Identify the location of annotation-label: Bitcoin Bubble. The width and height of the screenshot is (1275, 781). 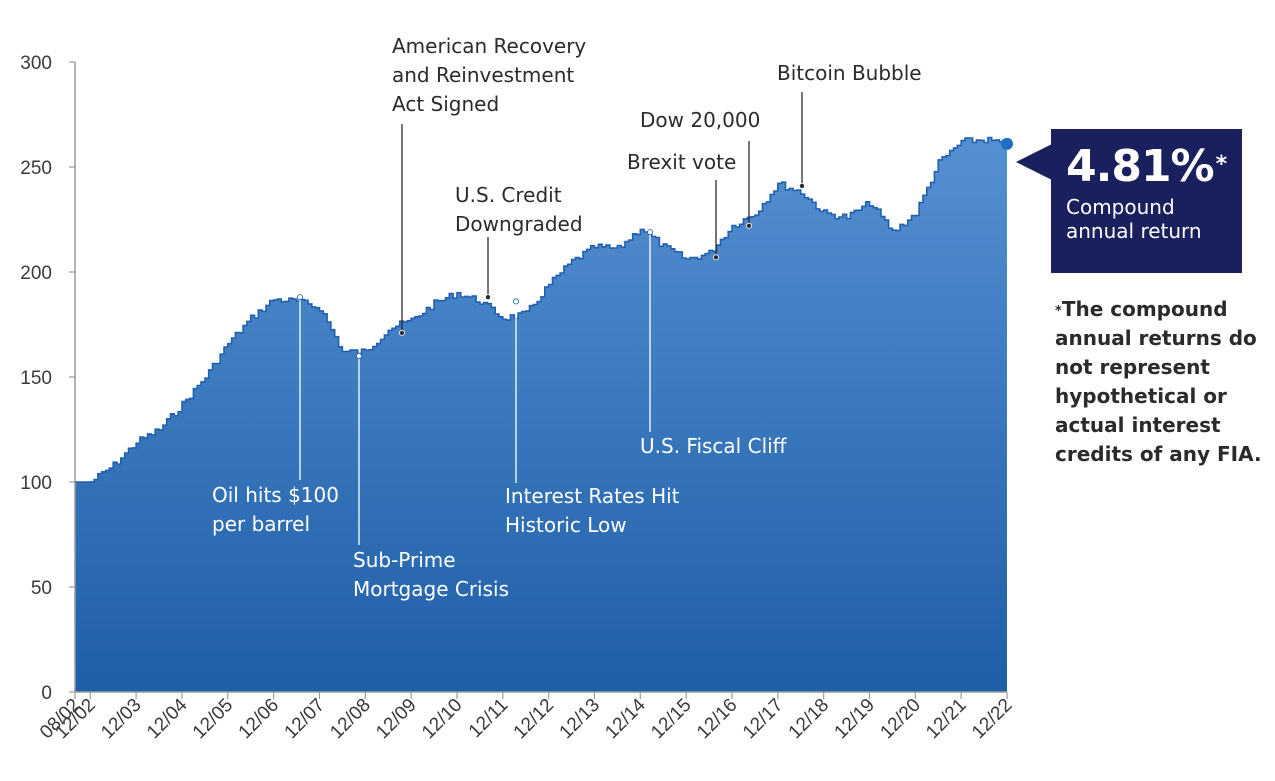
(849, 73).